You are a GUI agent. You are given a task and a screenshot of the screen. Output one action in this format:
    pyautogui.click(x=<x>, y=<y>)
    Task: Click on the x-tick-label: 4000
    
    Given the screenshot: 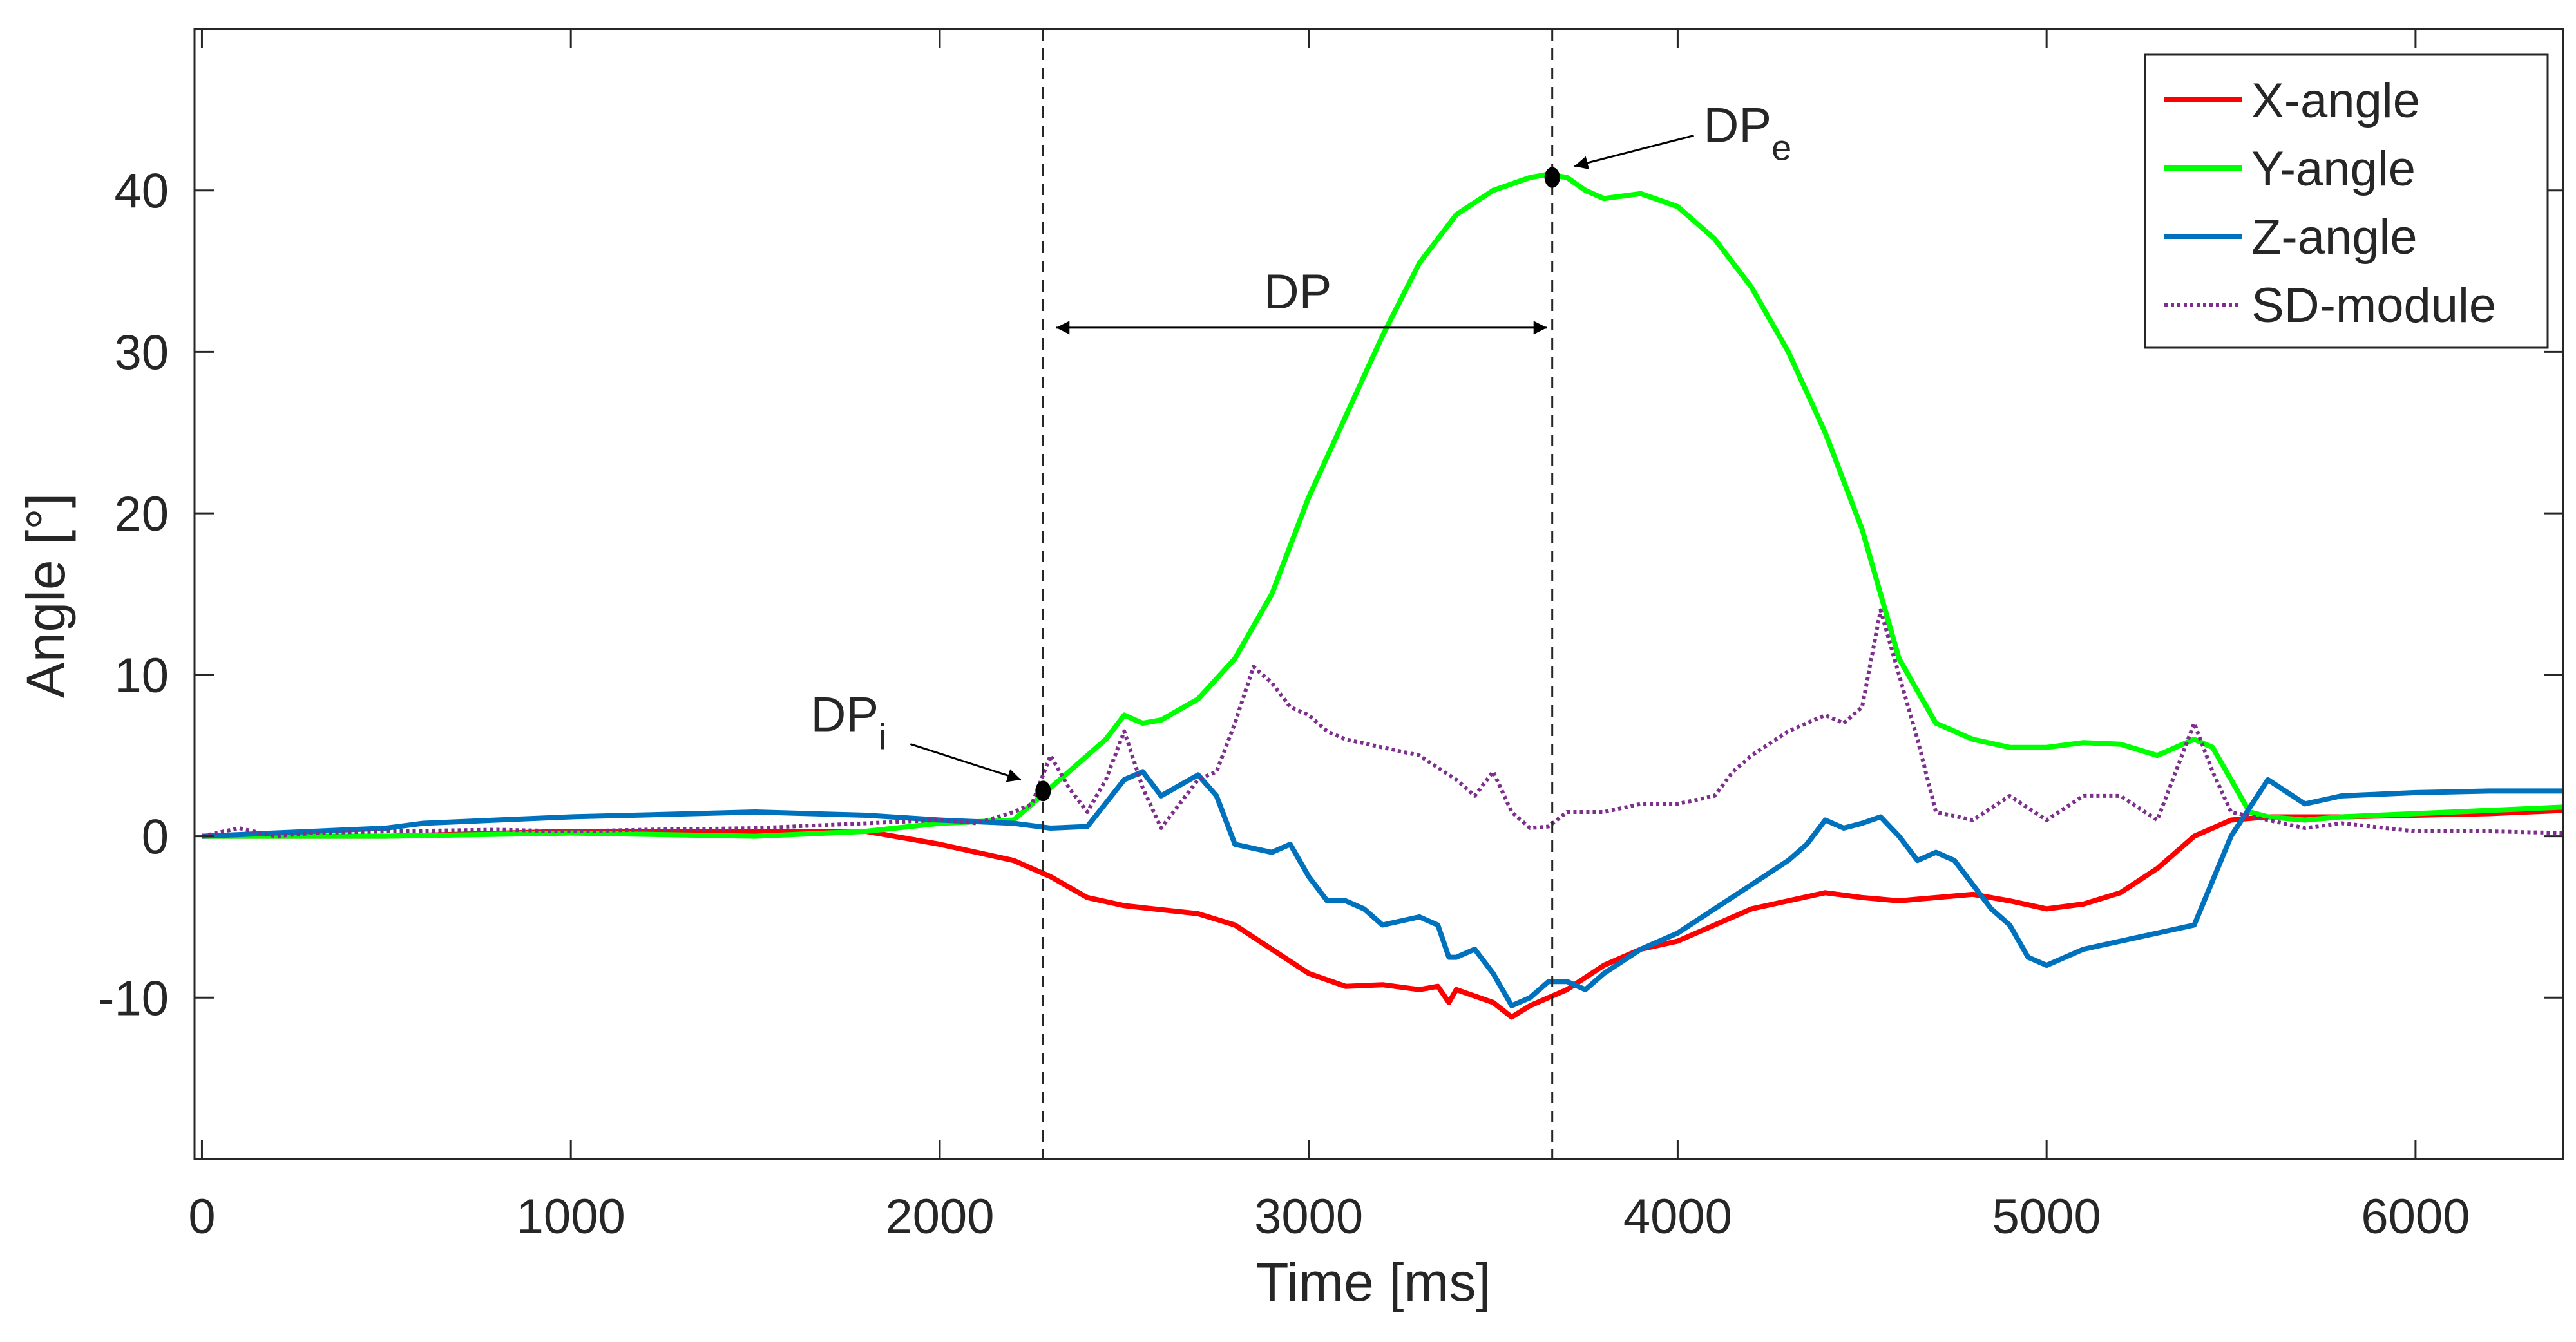 What is the action you would take?
    pyautogui.click(x=1677, y=1216)
    